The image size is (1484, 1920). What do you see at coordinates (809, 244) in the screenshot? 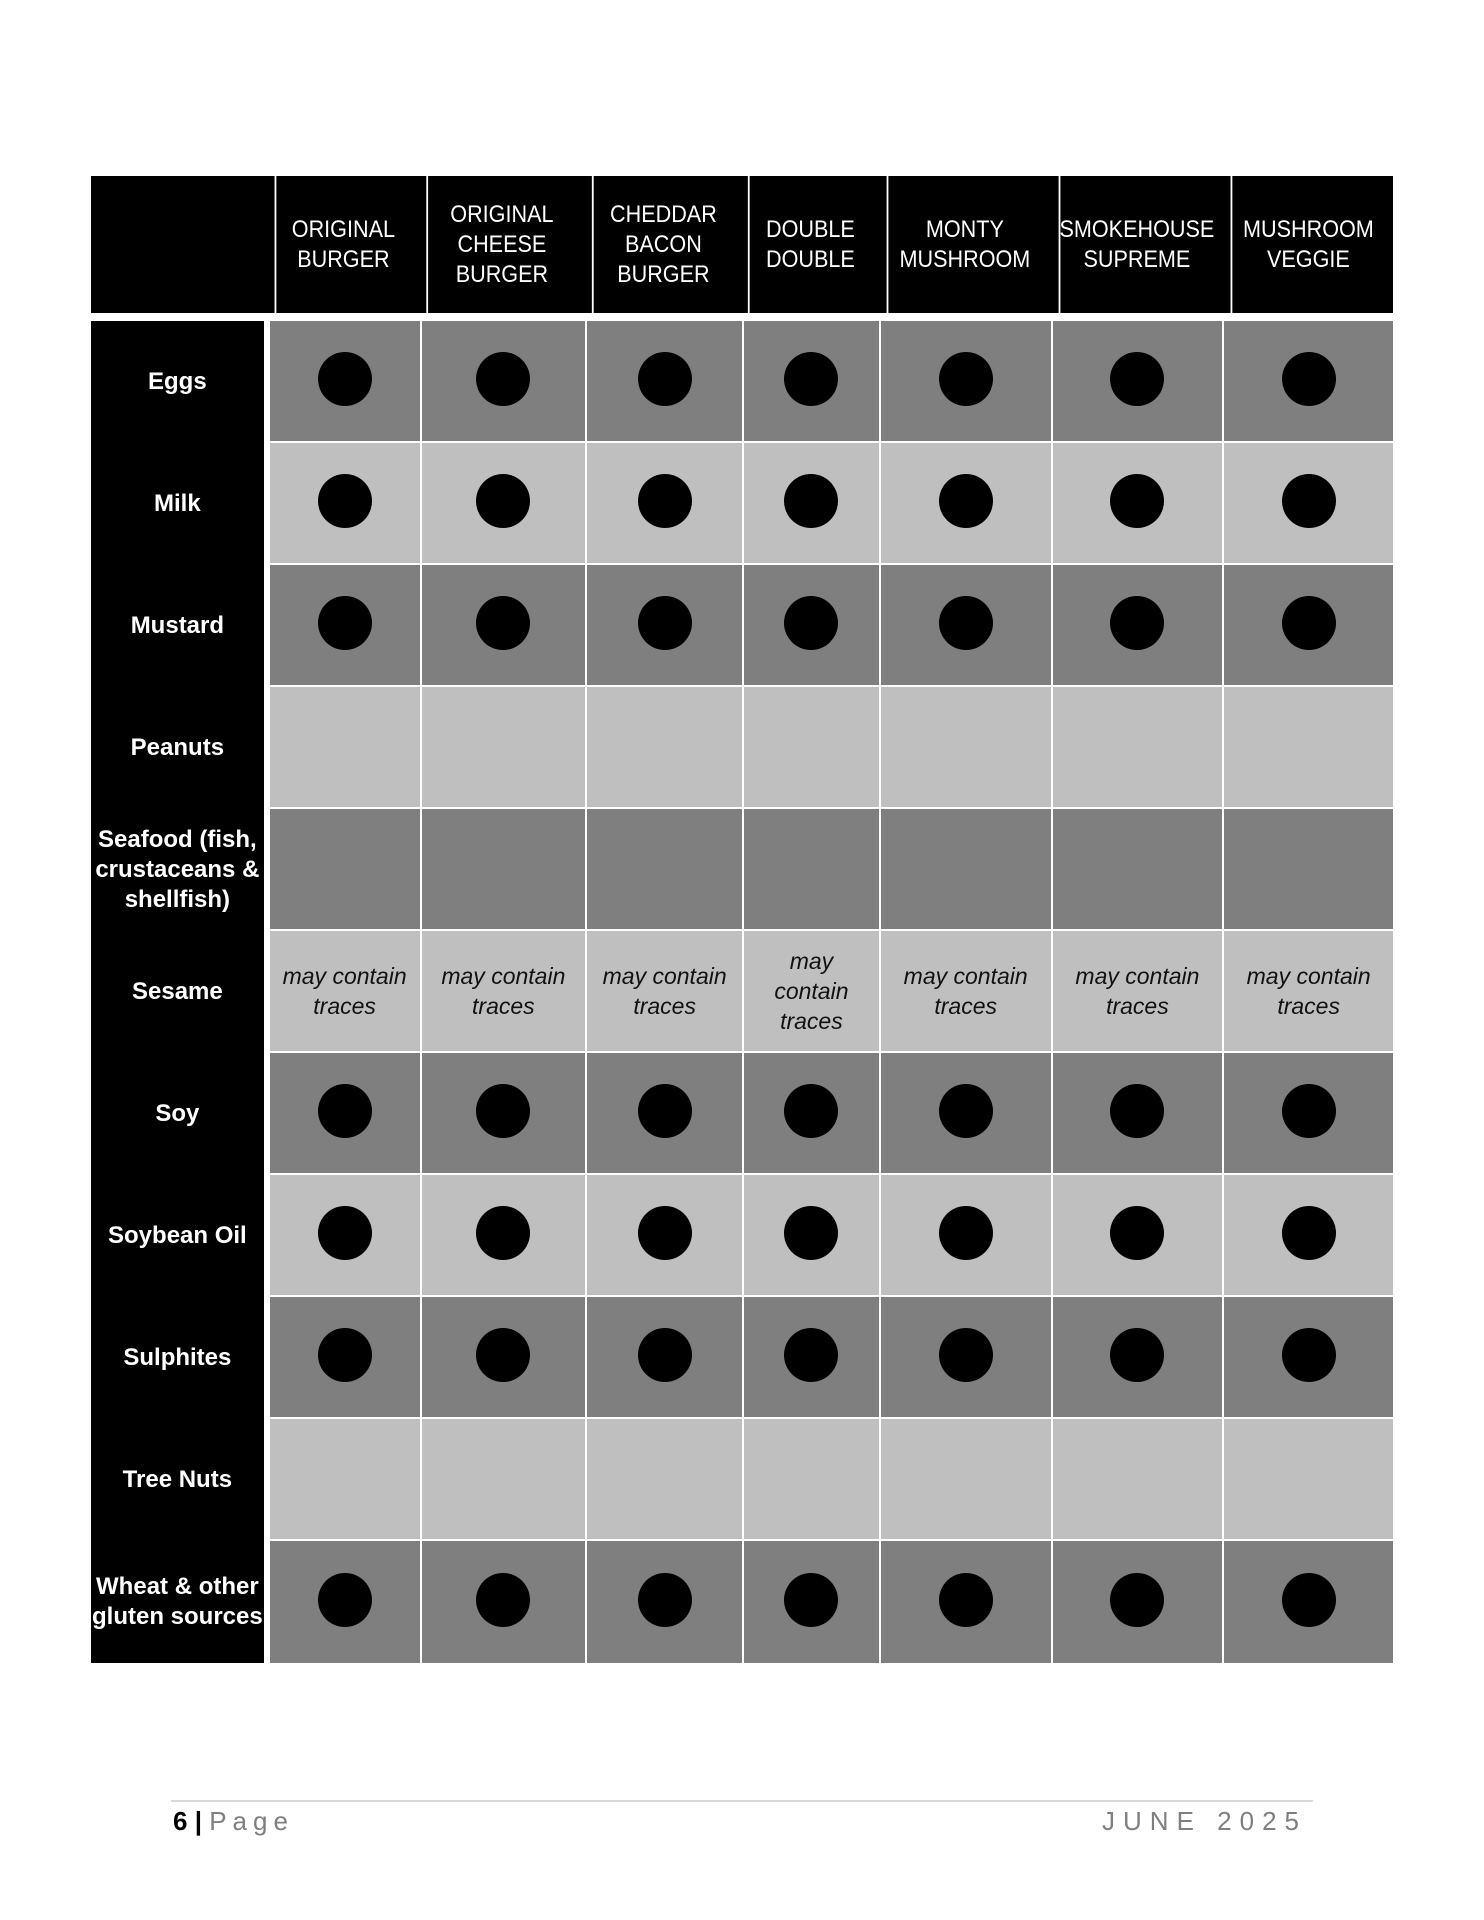
I see `column-header: DOUBLE DOUBLE` at bounding box center [809, 244].